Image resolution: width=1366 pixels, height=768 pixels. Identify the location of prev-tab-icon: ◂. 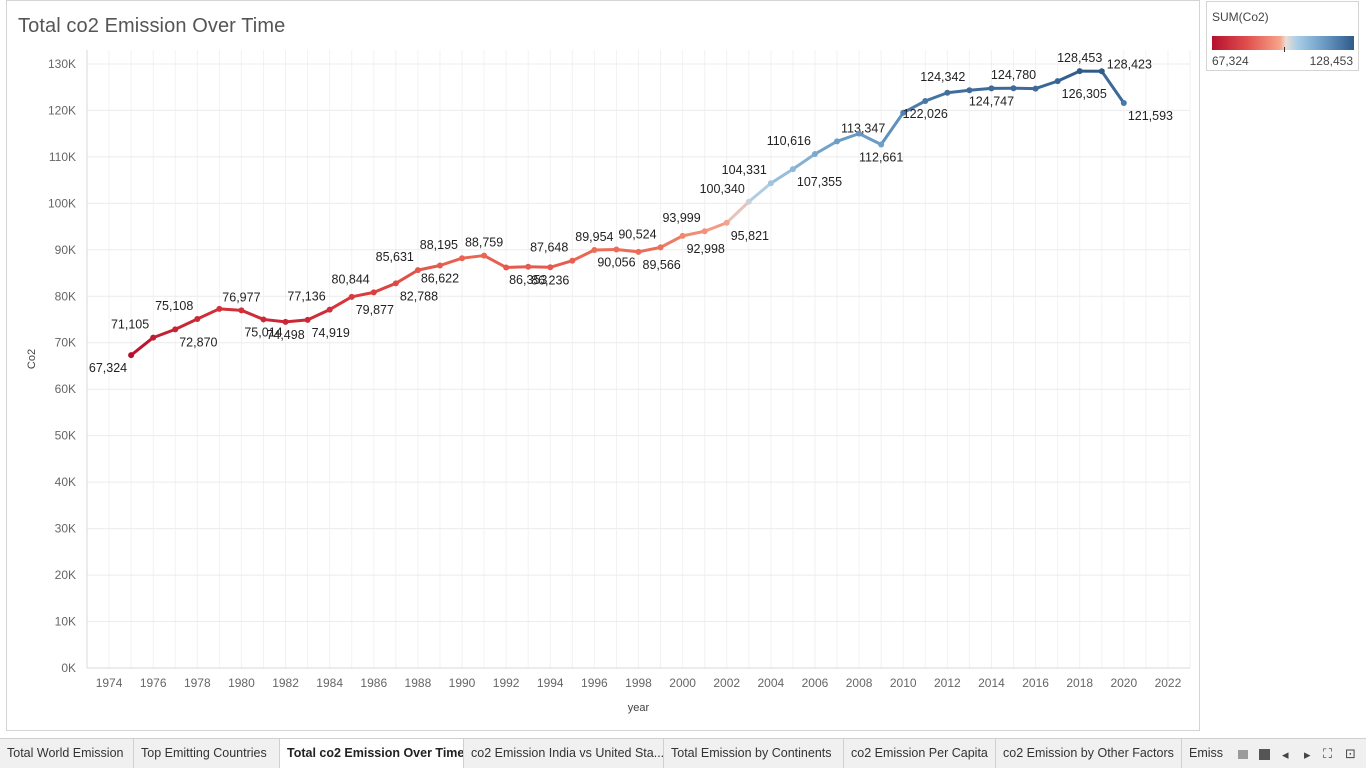
(1285, 754).